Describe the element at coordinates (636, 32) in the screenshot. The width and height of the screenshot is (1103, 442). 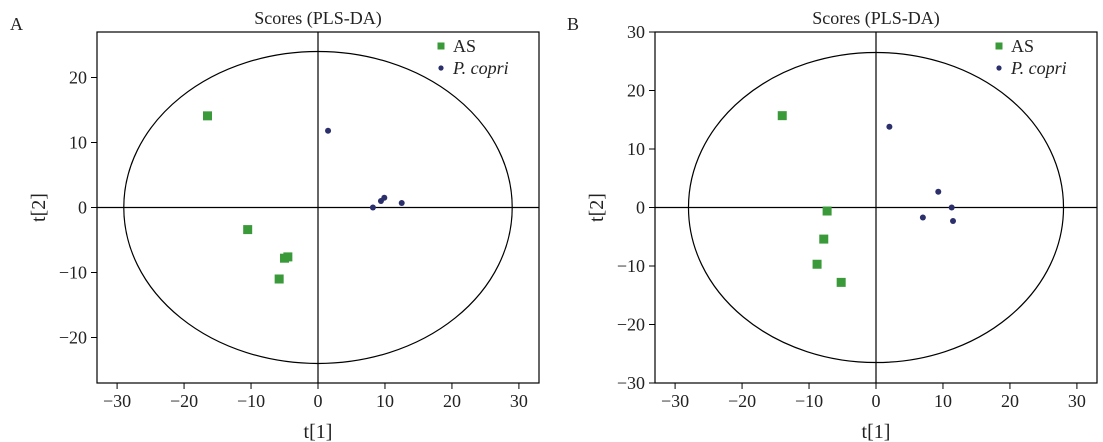
I see `y-tick-label: 30` at that location.